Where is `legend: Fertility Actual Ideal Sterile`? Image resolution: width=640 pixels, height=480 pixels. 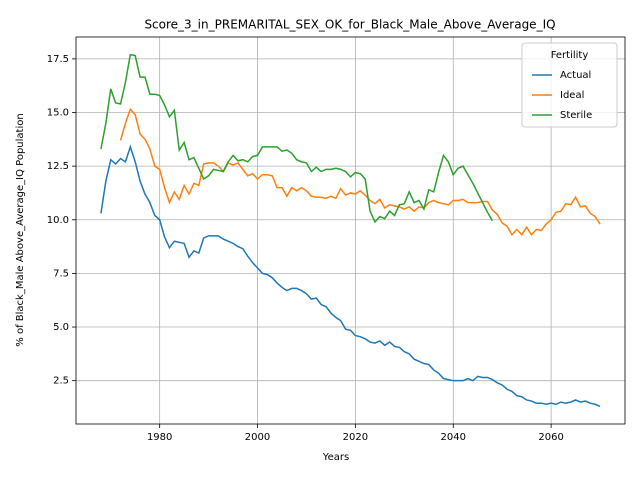 legend: Fertility Actual Ideal Sterile is located at coordinates (569, 85).